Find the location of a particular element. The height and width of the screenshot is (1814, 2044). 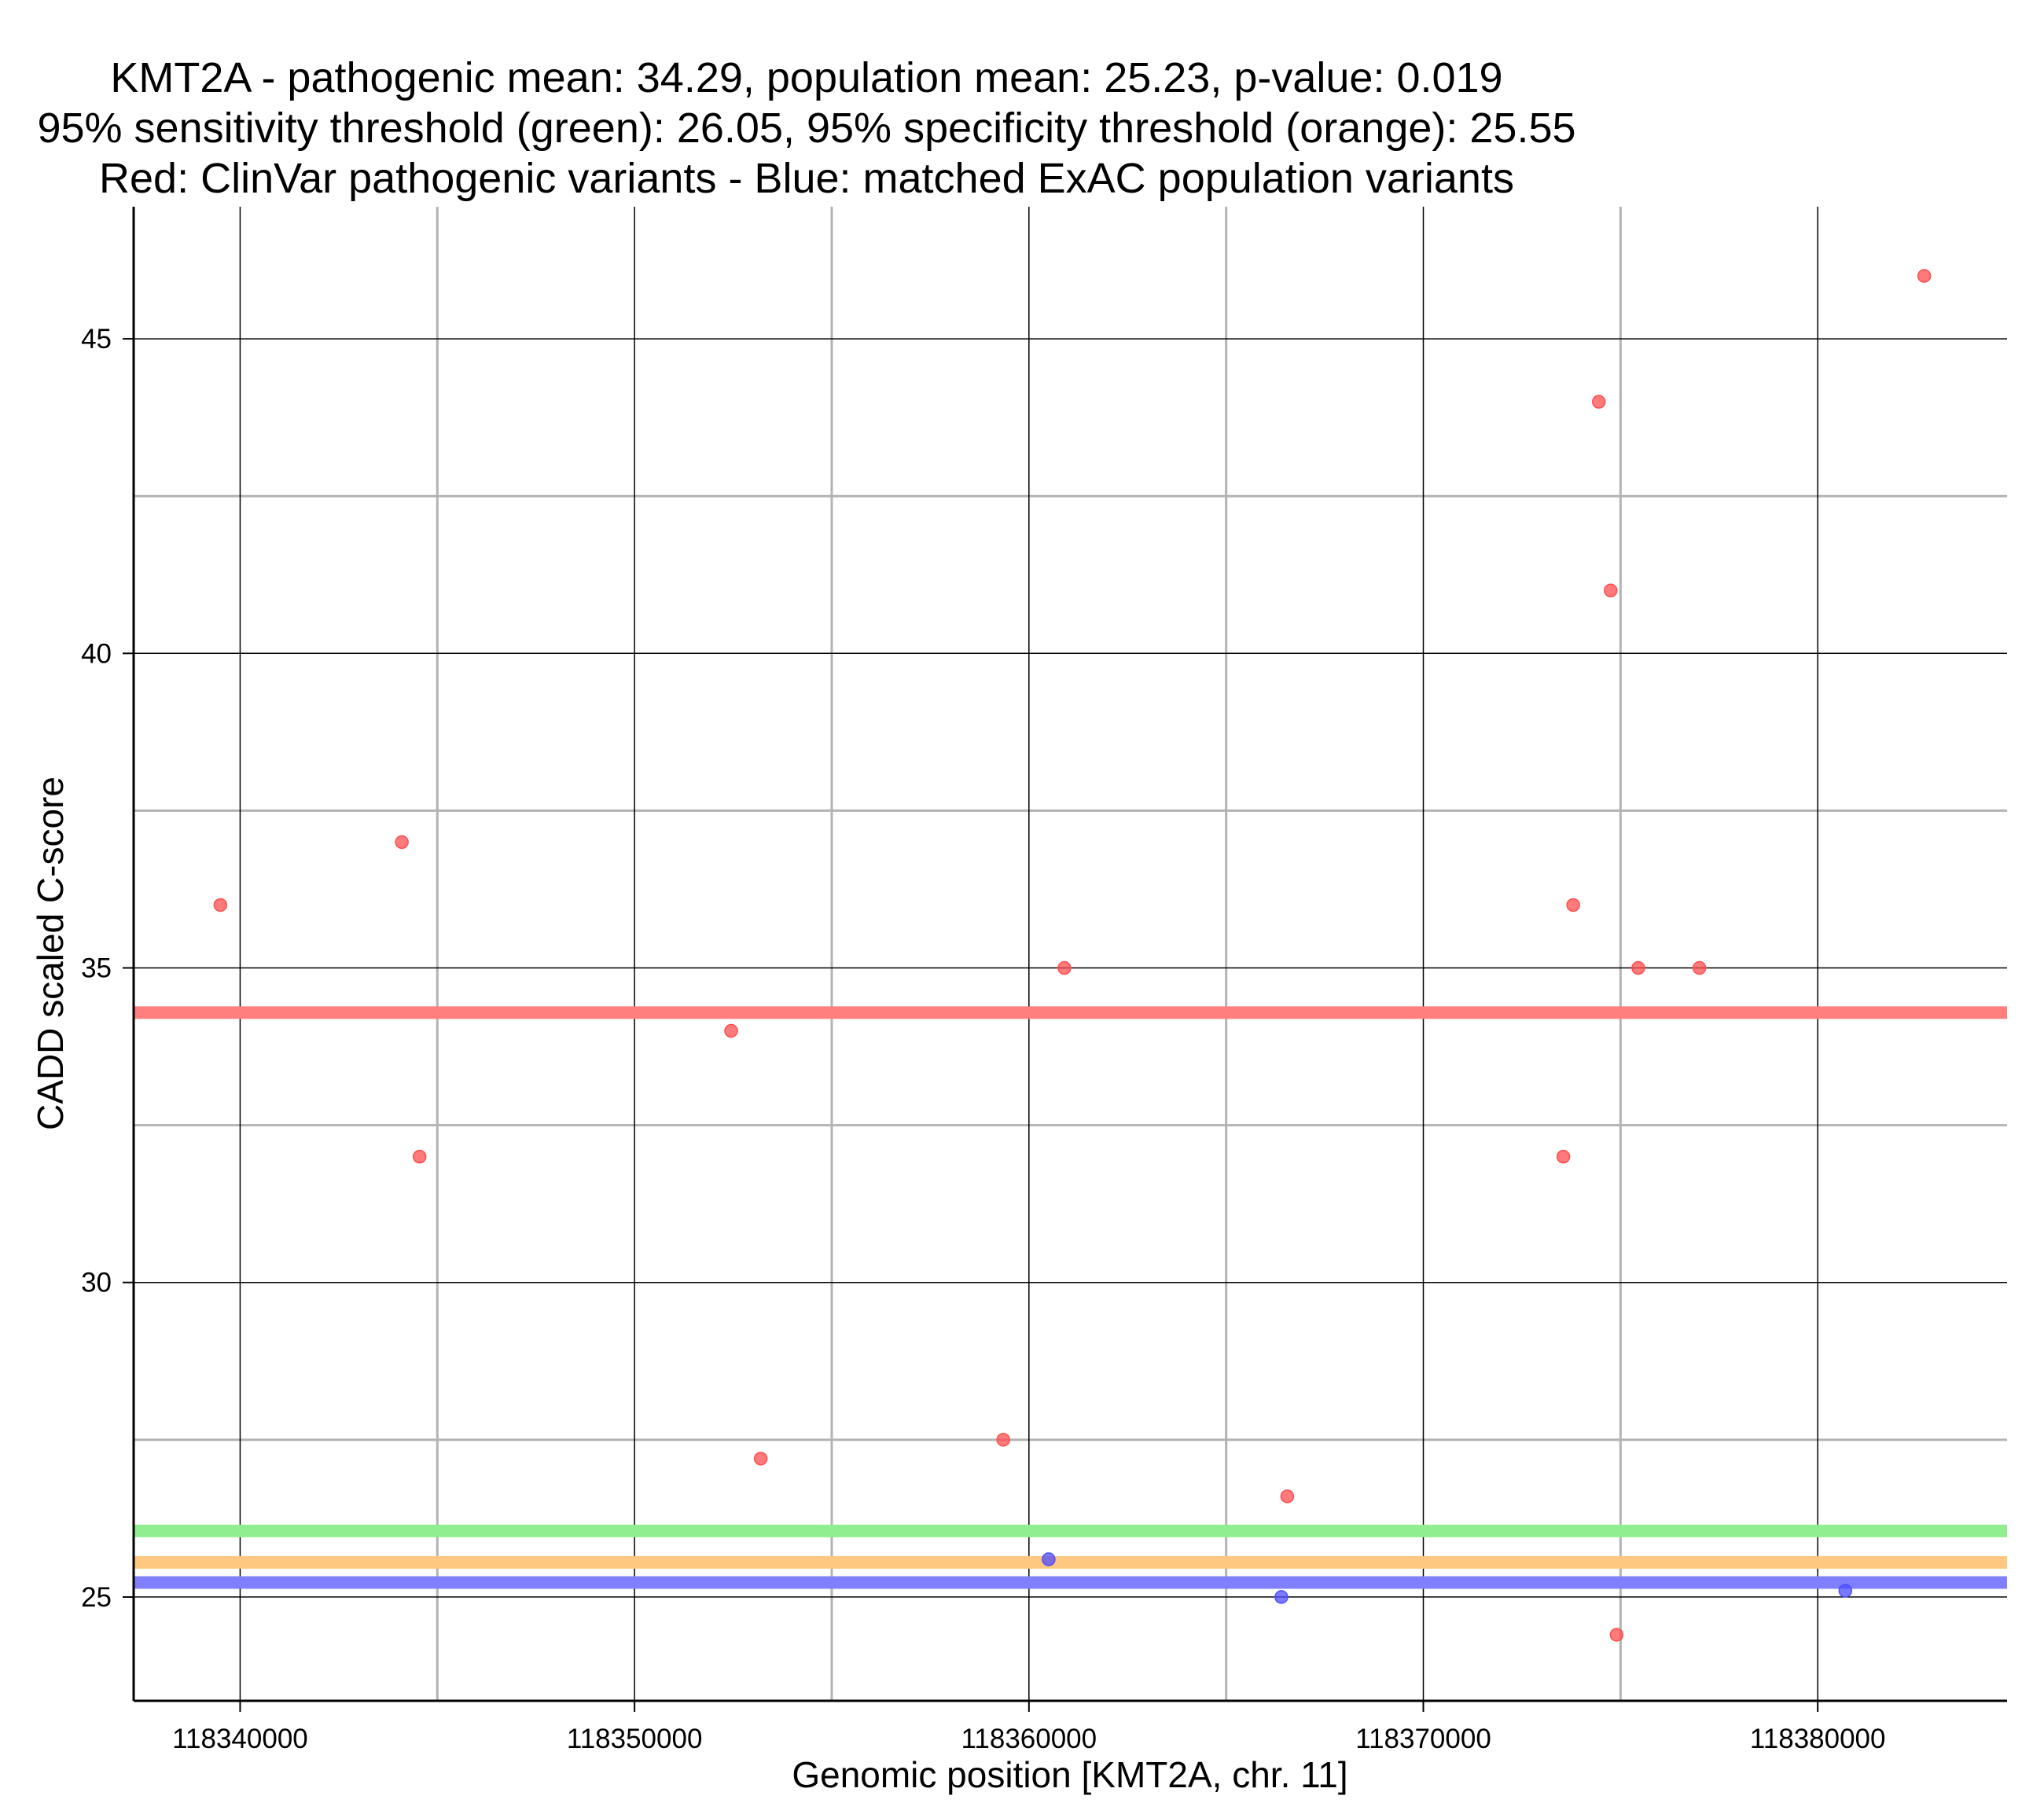

y-tick-label: 45 is located at coordinates (97, 339).